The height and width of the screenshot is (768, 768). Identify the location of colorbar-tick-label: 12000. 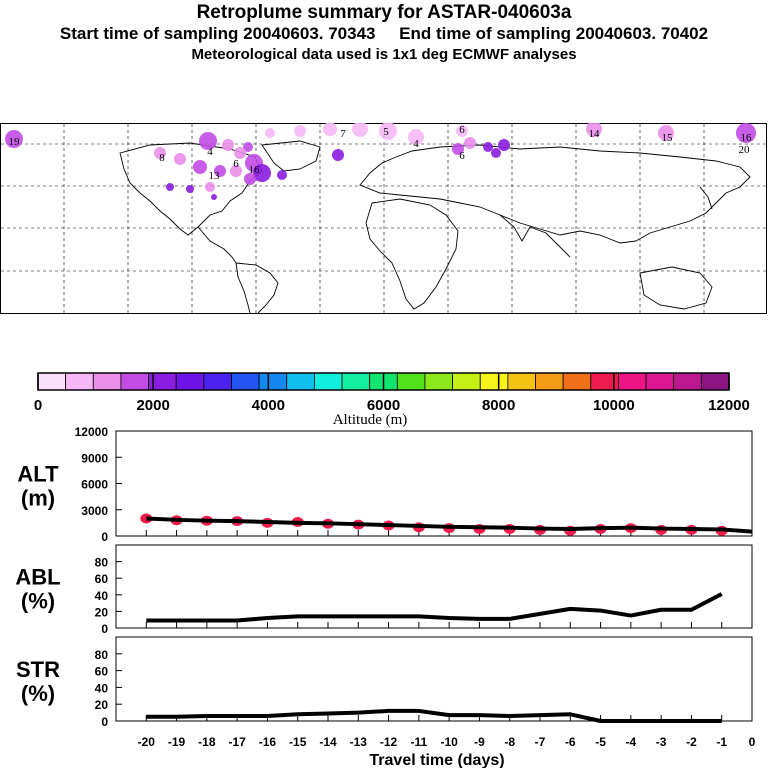
(729, 405).